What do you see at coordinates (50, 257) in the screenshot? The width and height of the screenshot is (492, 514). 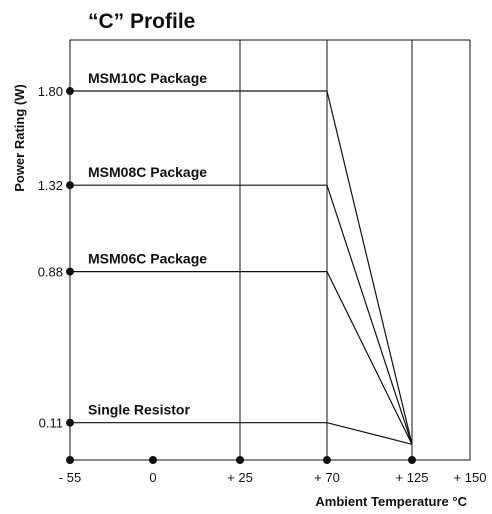 I see `y-tick-labels: 1.80 1.32 0.88 0.11` at bounding box center [50, 257].